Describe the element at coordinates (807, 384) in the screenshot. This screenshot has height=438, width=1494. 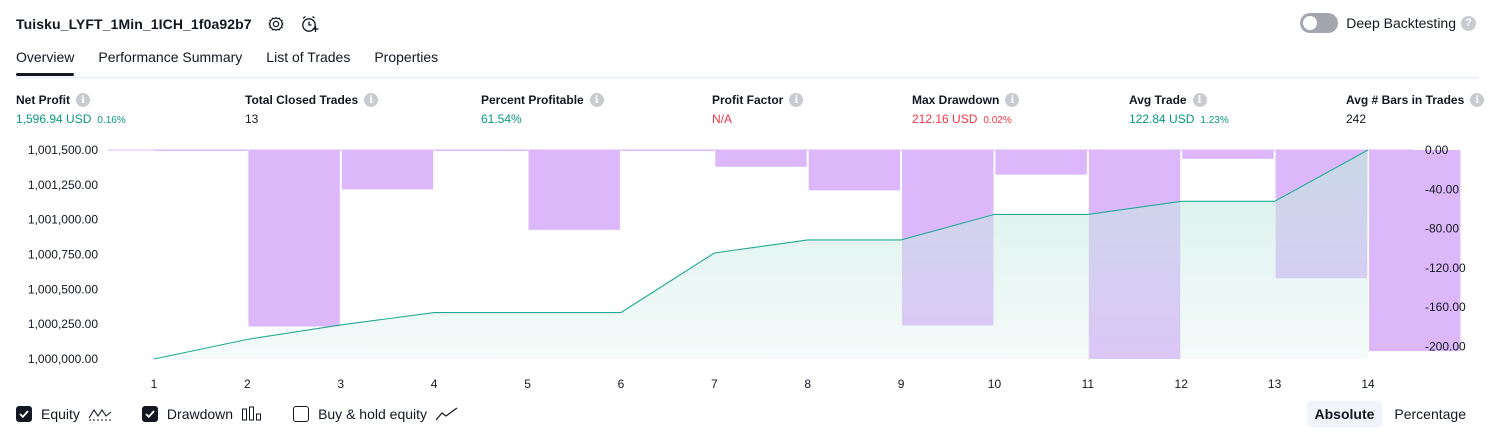
I see `x-axis-tick-label: 8` at that location.